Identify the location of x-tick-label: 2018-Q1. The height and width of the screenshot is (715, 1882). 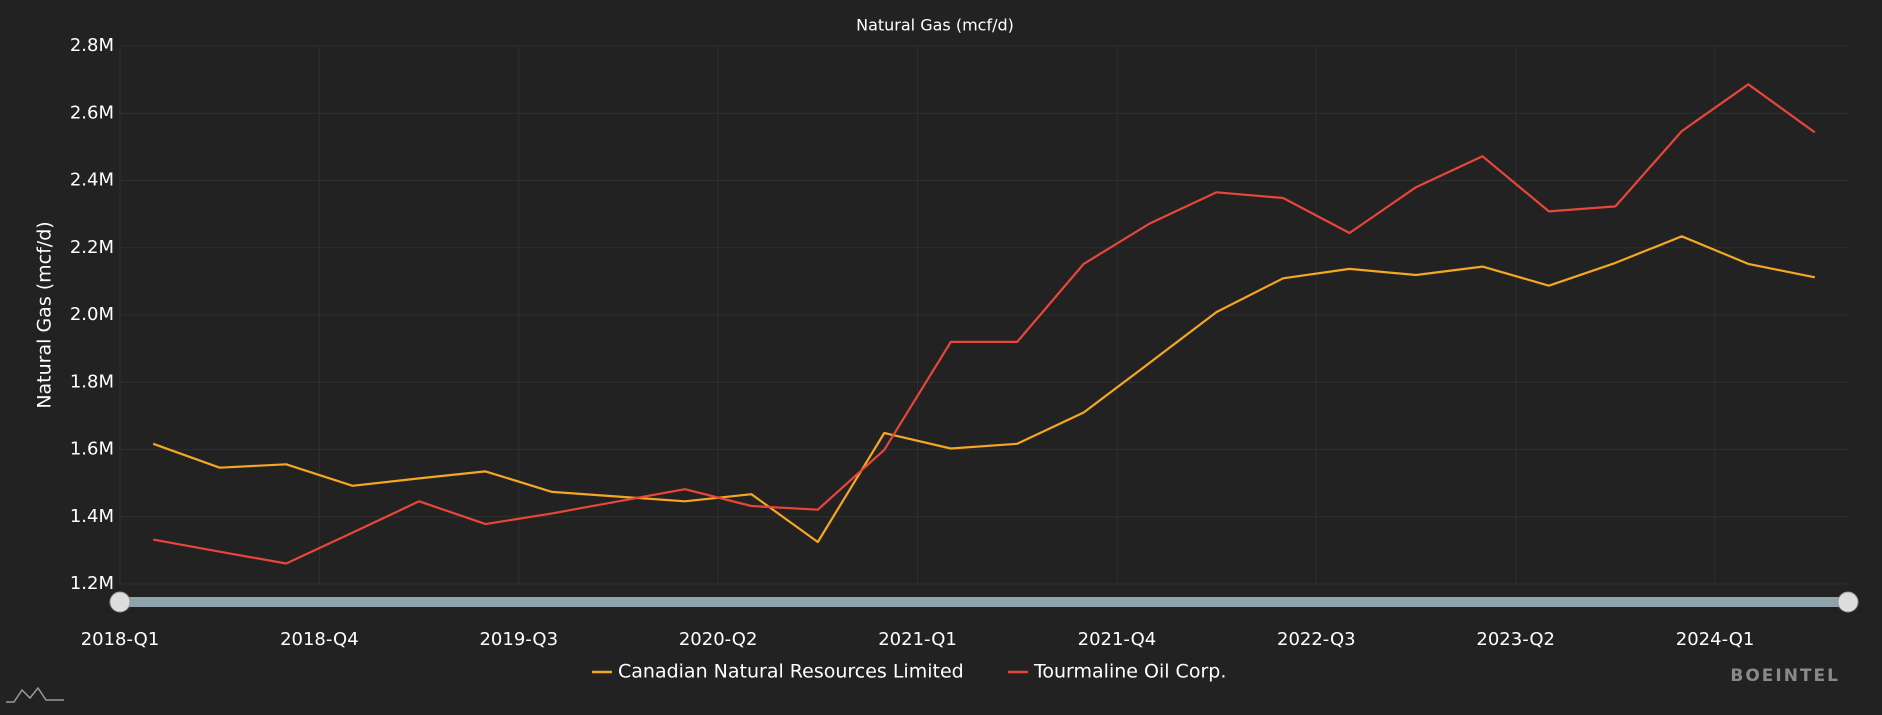
(120, 639).